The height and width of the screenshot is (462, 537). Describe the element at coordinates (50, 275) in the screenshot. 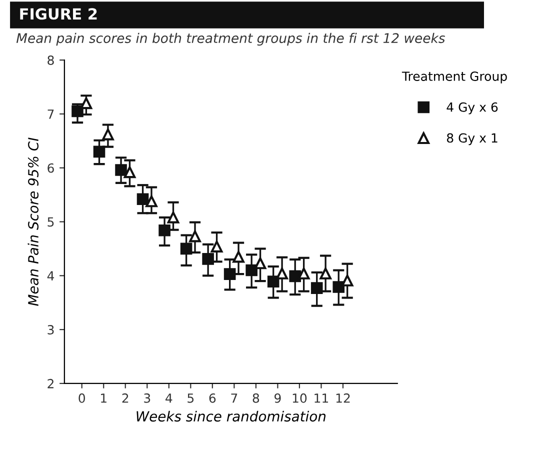

I see `y-tick-label: 4` at that location.